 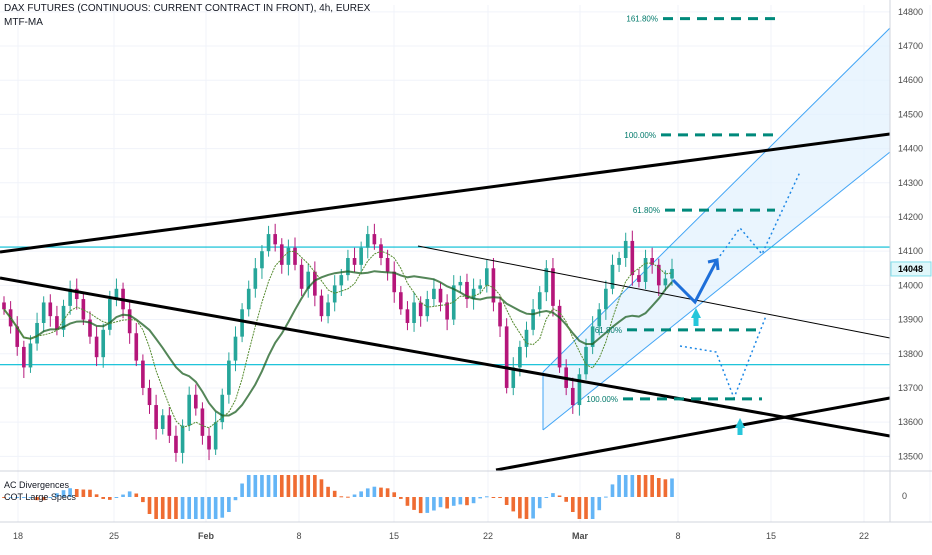 What do you see at coordinates (910, 80) in the screenshot?
I see `y-tick-label: 14600` at bounding box center [910, 80].